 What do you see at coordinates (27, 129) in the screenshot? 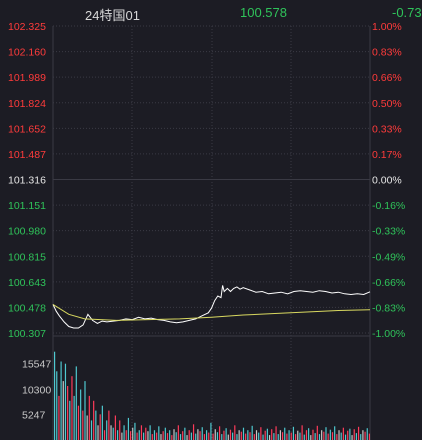
I see `price-tick-label: 101.652` at bounding box center [27, 129].